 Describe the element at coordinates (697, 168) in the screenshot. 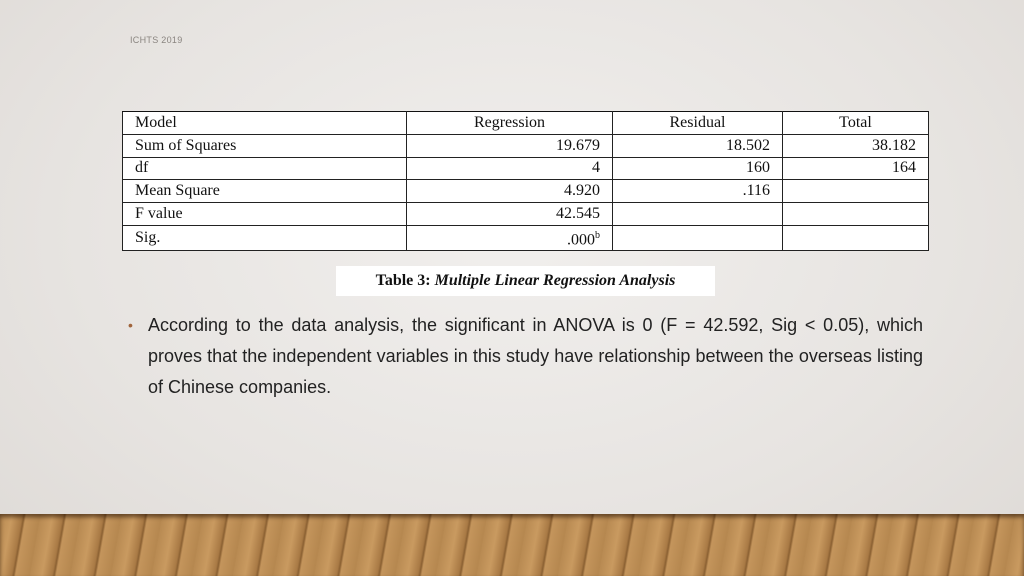

I see `cell: 160` at that location.